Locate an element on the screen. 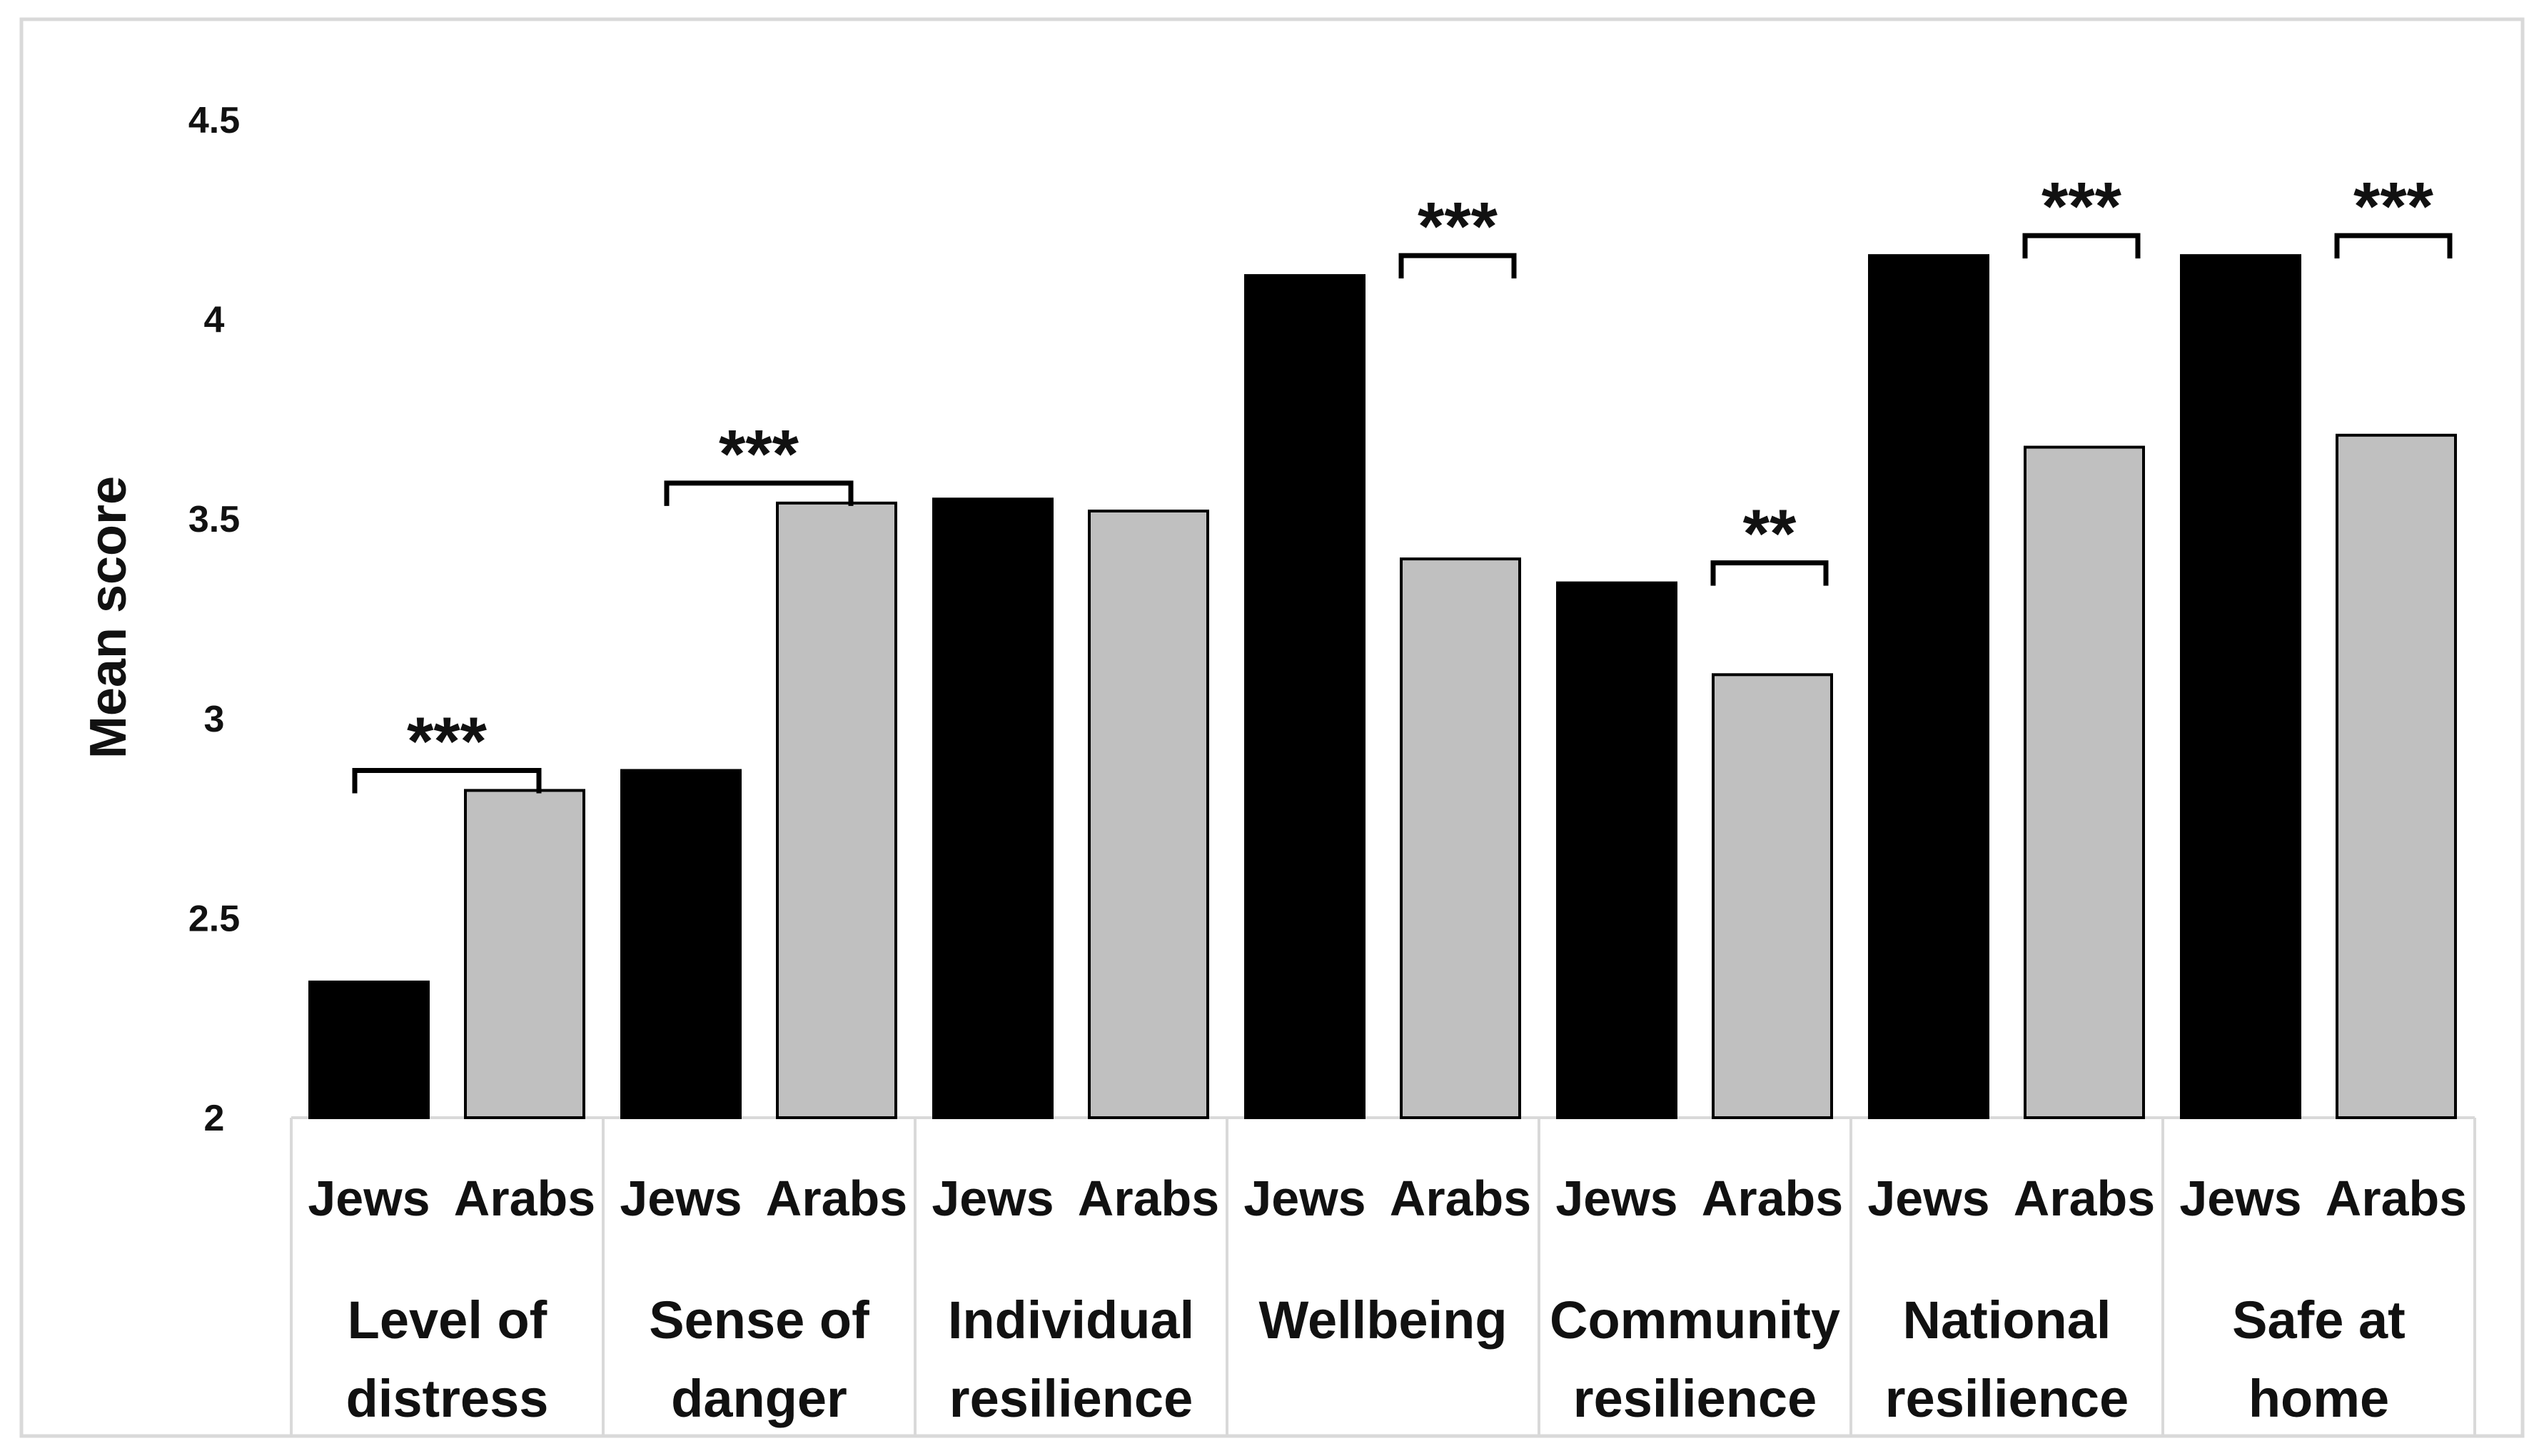 The image size is (2544, 1456). y-axis-ticks: 2 2.5 3 3.5 4 4.5 is located at coordinates (214, 619).